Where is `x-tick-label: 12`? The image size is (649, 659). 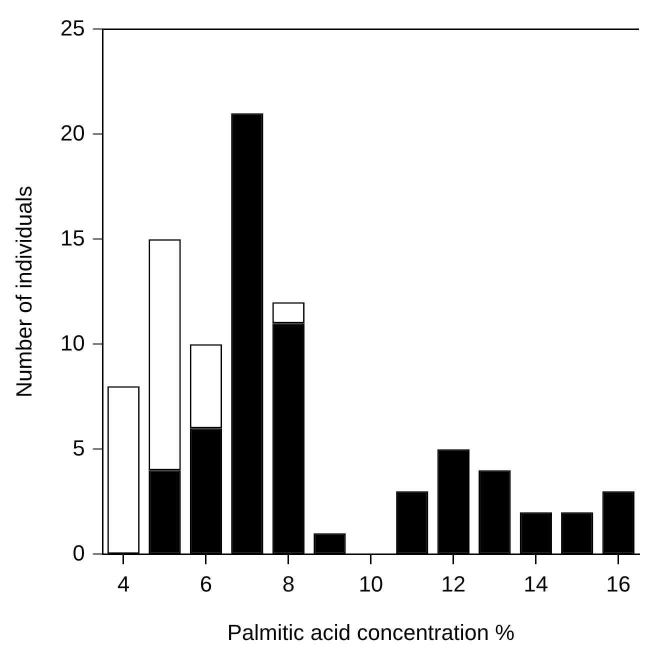
x-tick-label: 12 is located at coordinates (453, 583).